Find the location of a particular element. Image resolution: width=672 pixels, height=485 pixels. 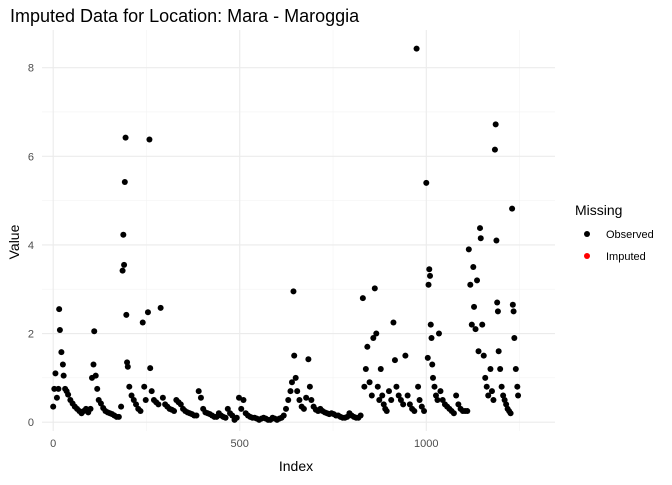

legend-key-imputed is located at coordinates (587, 256).